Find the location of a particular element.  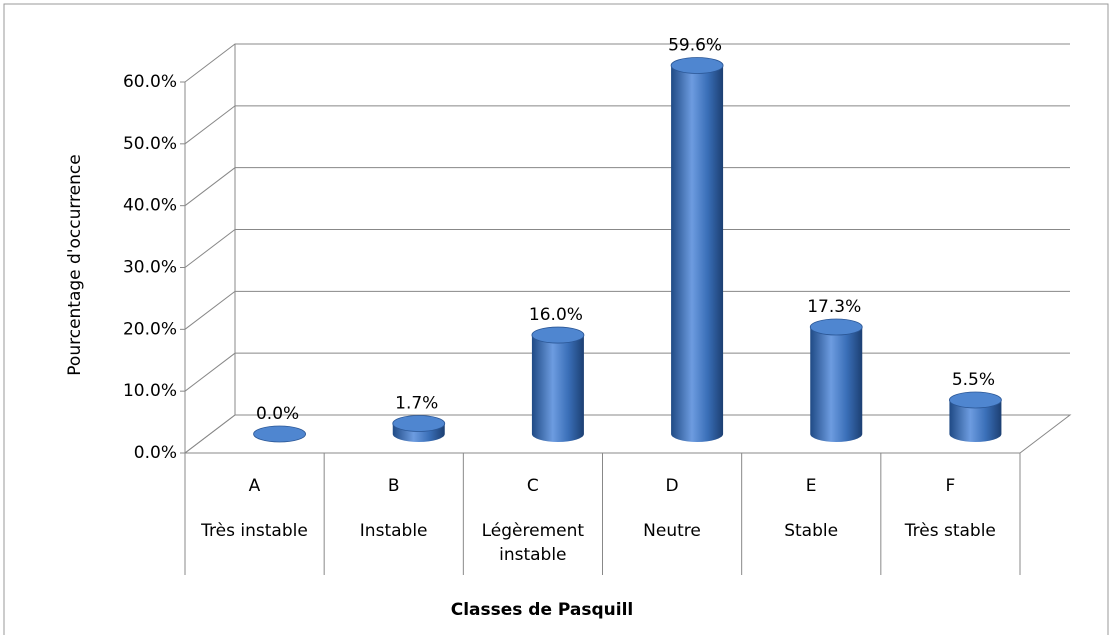

category-label: D is located at coordinates (672, 486).